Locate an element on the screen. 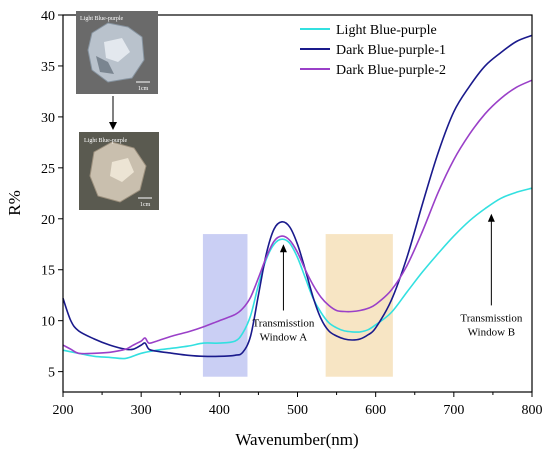 The width and height of the screenshot is (550, 463). x-tick-label: 400 is located at coordinates (219, 410).